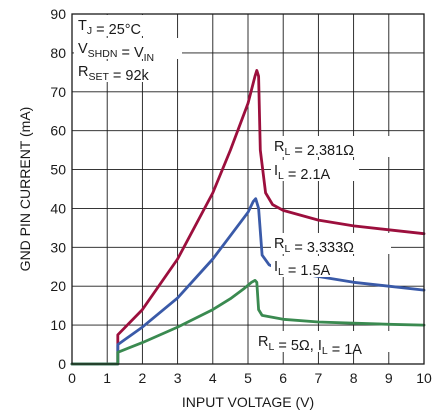 The width and height of the screenshot is (445, 417). What do you see at coordinates (319, 378) in the screenshot?
I see `x-tick-label: 7` at bounding box center [319, 378].